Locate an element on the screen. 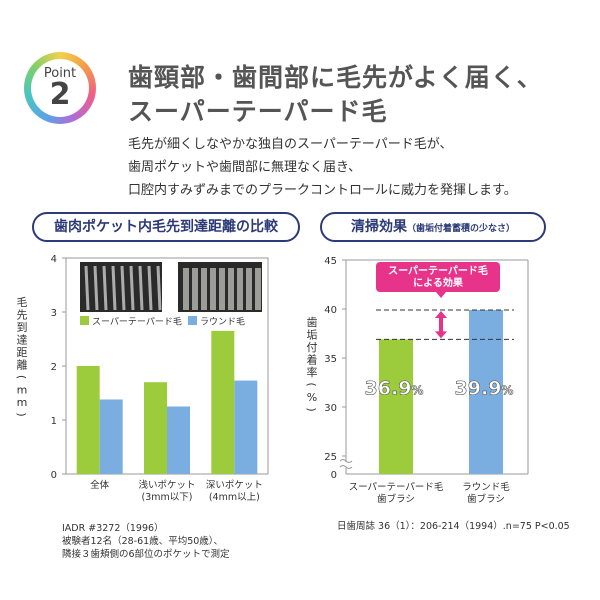  effect-annotation-text: スーパーテーパード毛 is located at coordinates (438, 270).